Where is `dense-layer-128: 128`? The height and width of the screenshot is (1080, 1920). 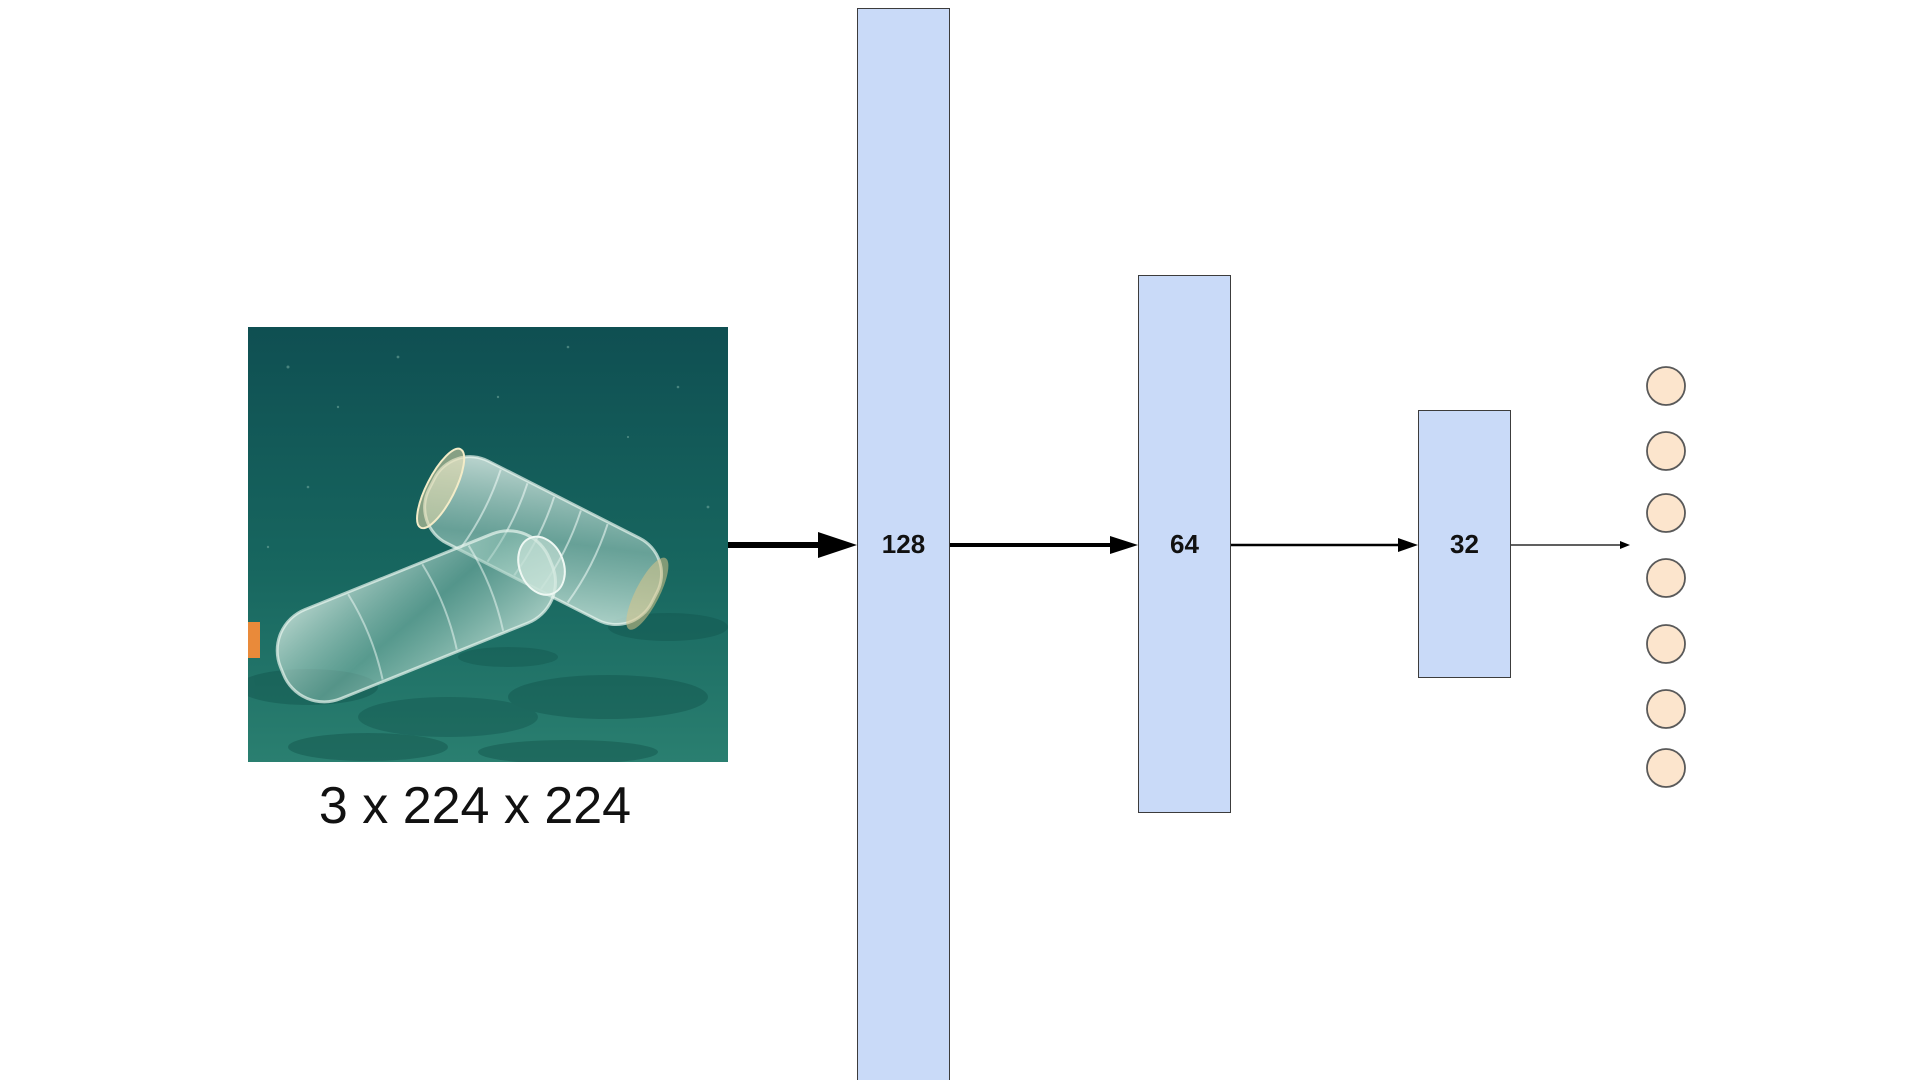 dense-layer-128: 128 is located at coordinates (903, 544).